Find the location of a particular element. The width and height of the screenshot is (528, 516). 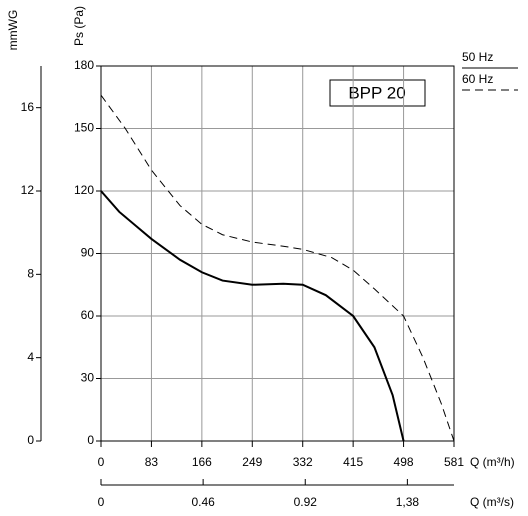

y-tick-label: 120 is located at coordinates (84, 190).